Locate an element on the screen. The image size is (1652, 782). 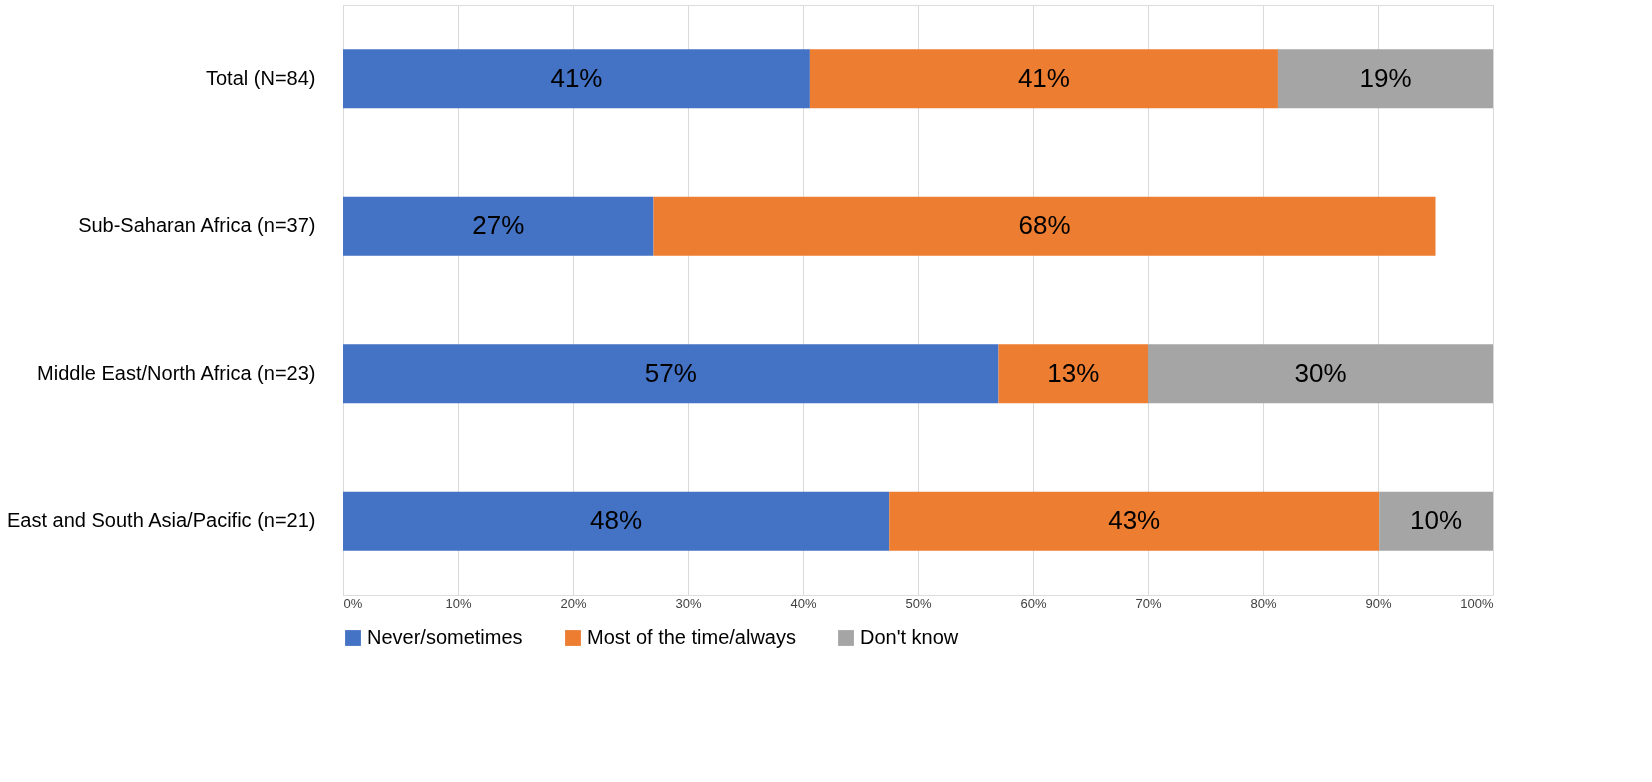
y-tick-label: East and South Asia/Pacific (n=21) is located at coordinates (161, 520).